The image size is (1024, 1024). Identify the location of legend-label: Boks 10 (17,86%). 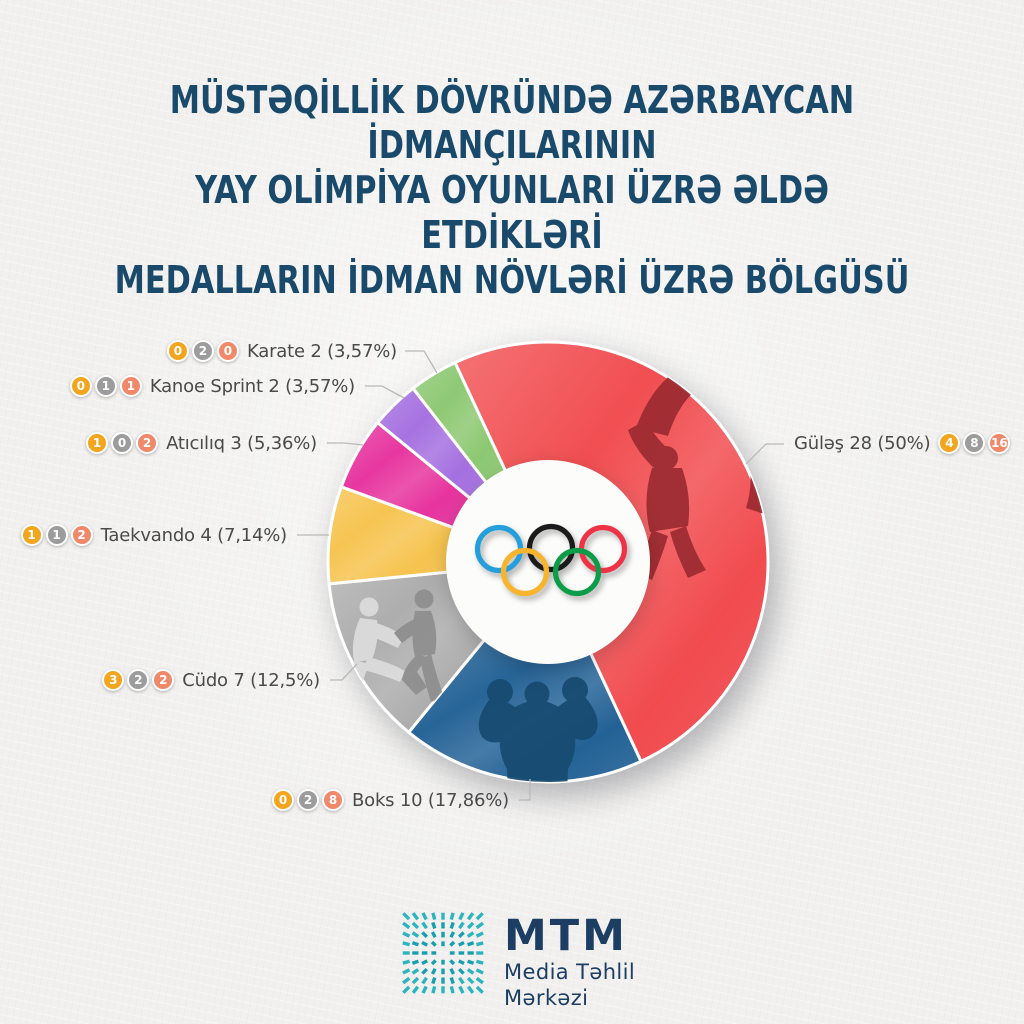
(430, 800).